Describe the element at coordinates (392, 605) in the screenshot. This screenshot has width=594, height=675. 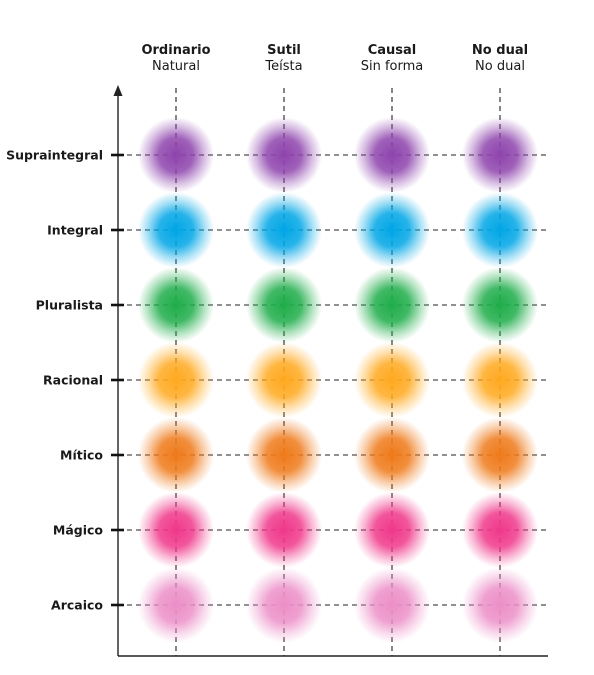
I see `blob-row6-col2` at that location.